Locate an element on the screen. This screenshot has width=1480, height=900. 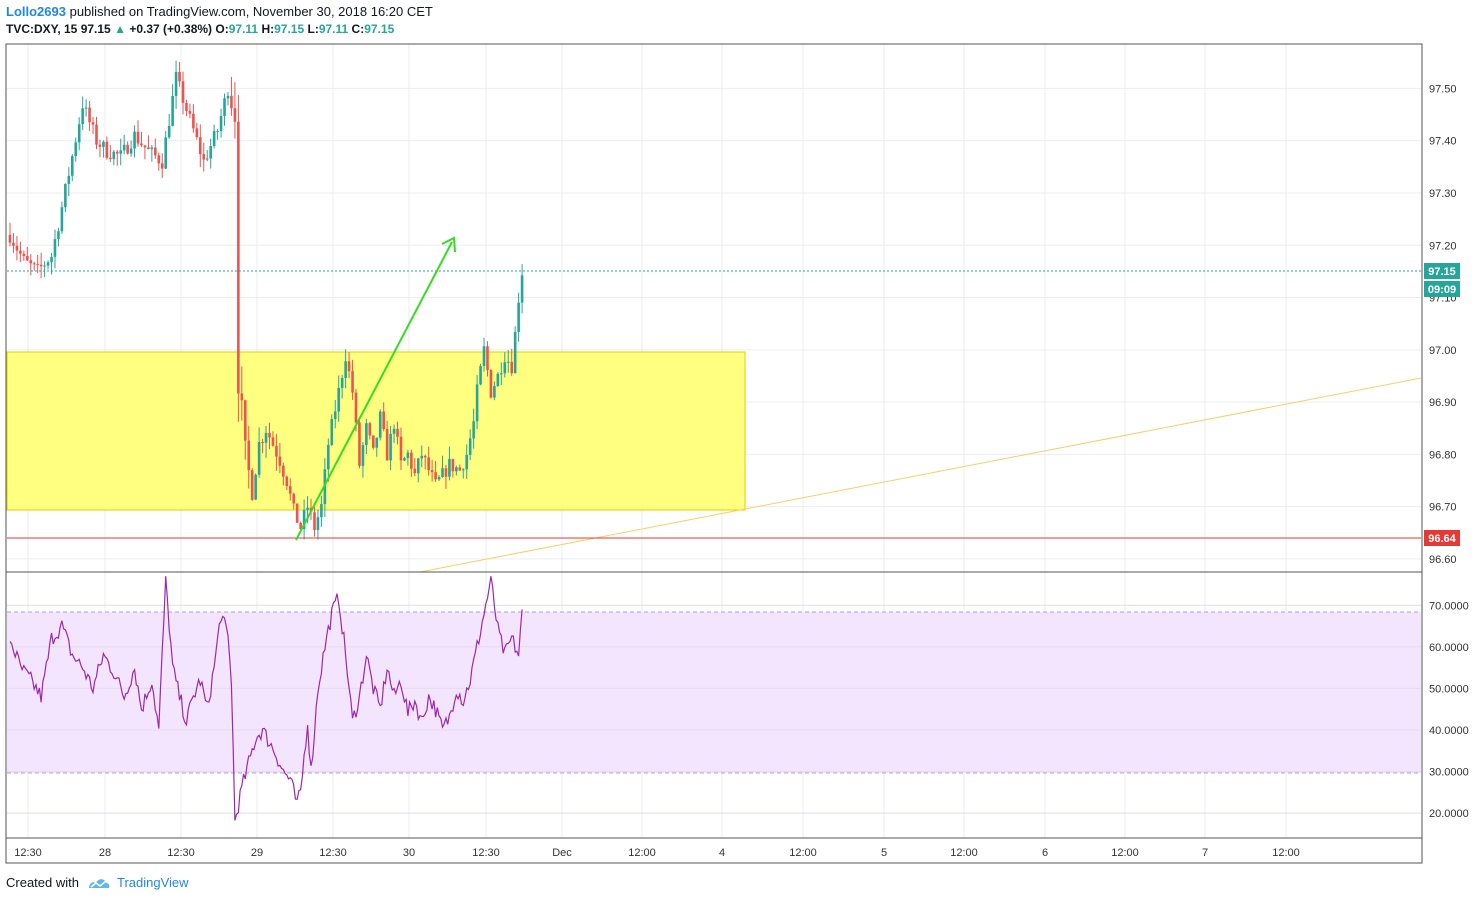
rsi-line is located at coordinates (266, 698).